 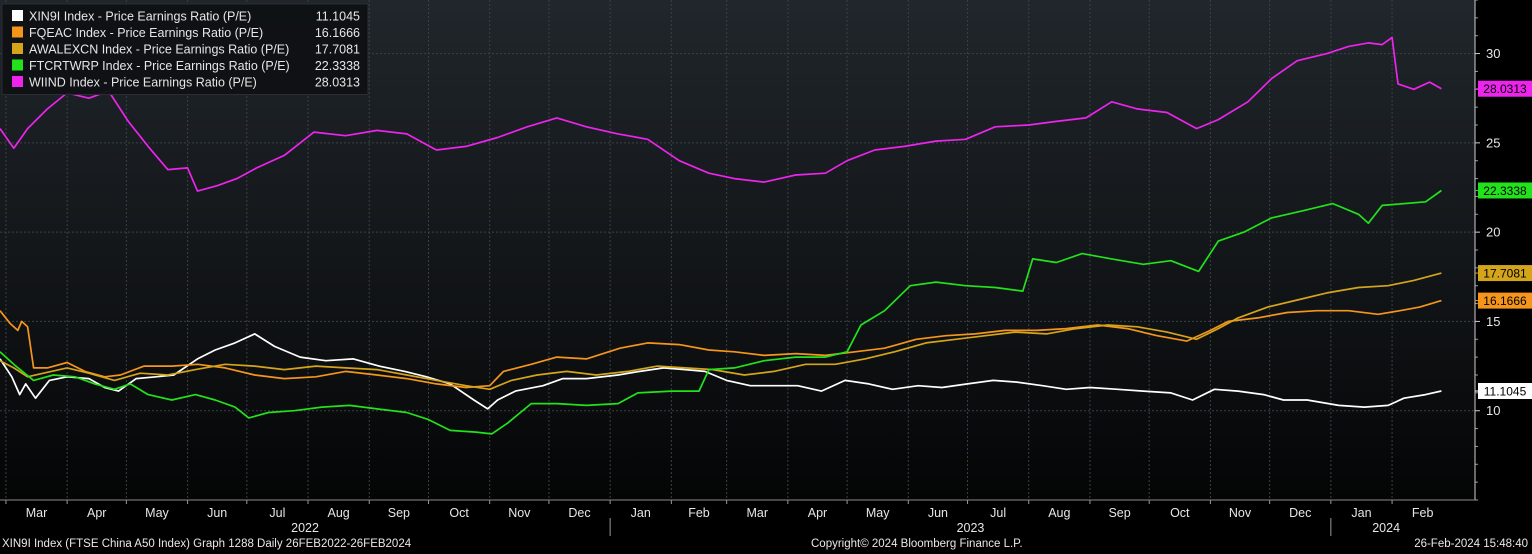 I want to click on right-axis-background, so click(x=1503, y=250).